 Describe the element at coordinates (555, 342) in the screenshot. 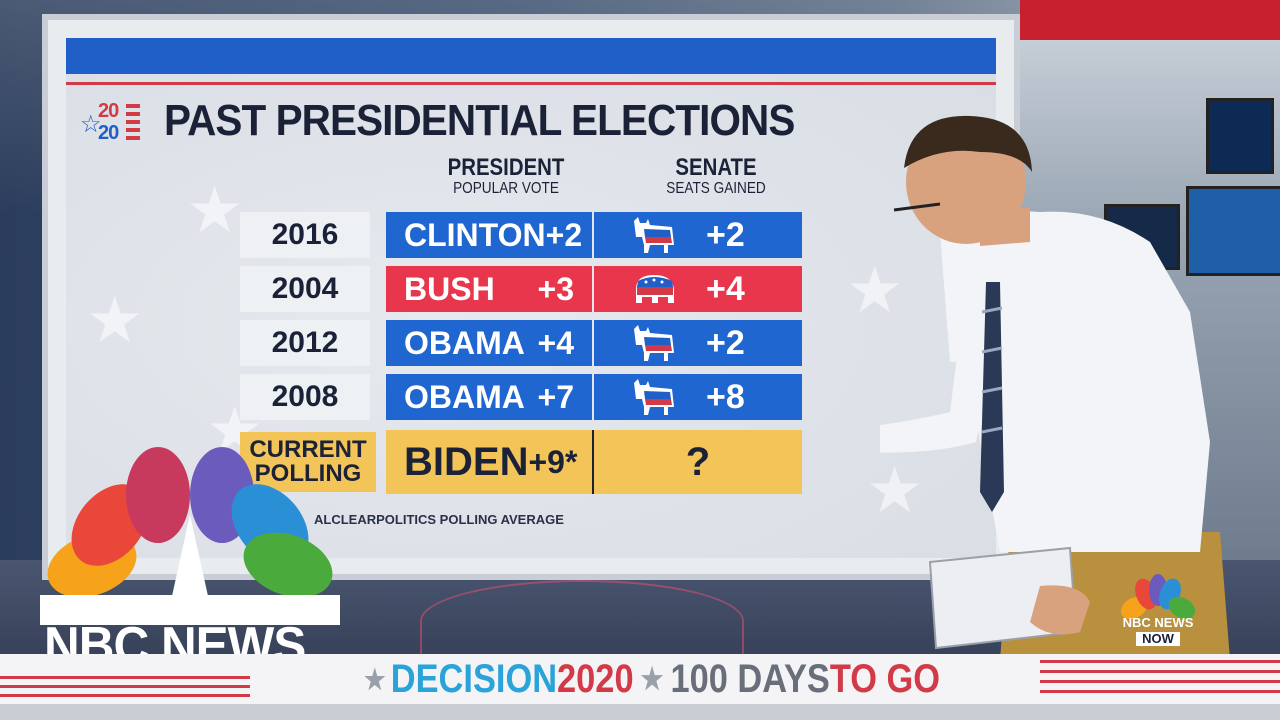

I see `popular-vote-margin: +4` at that location.